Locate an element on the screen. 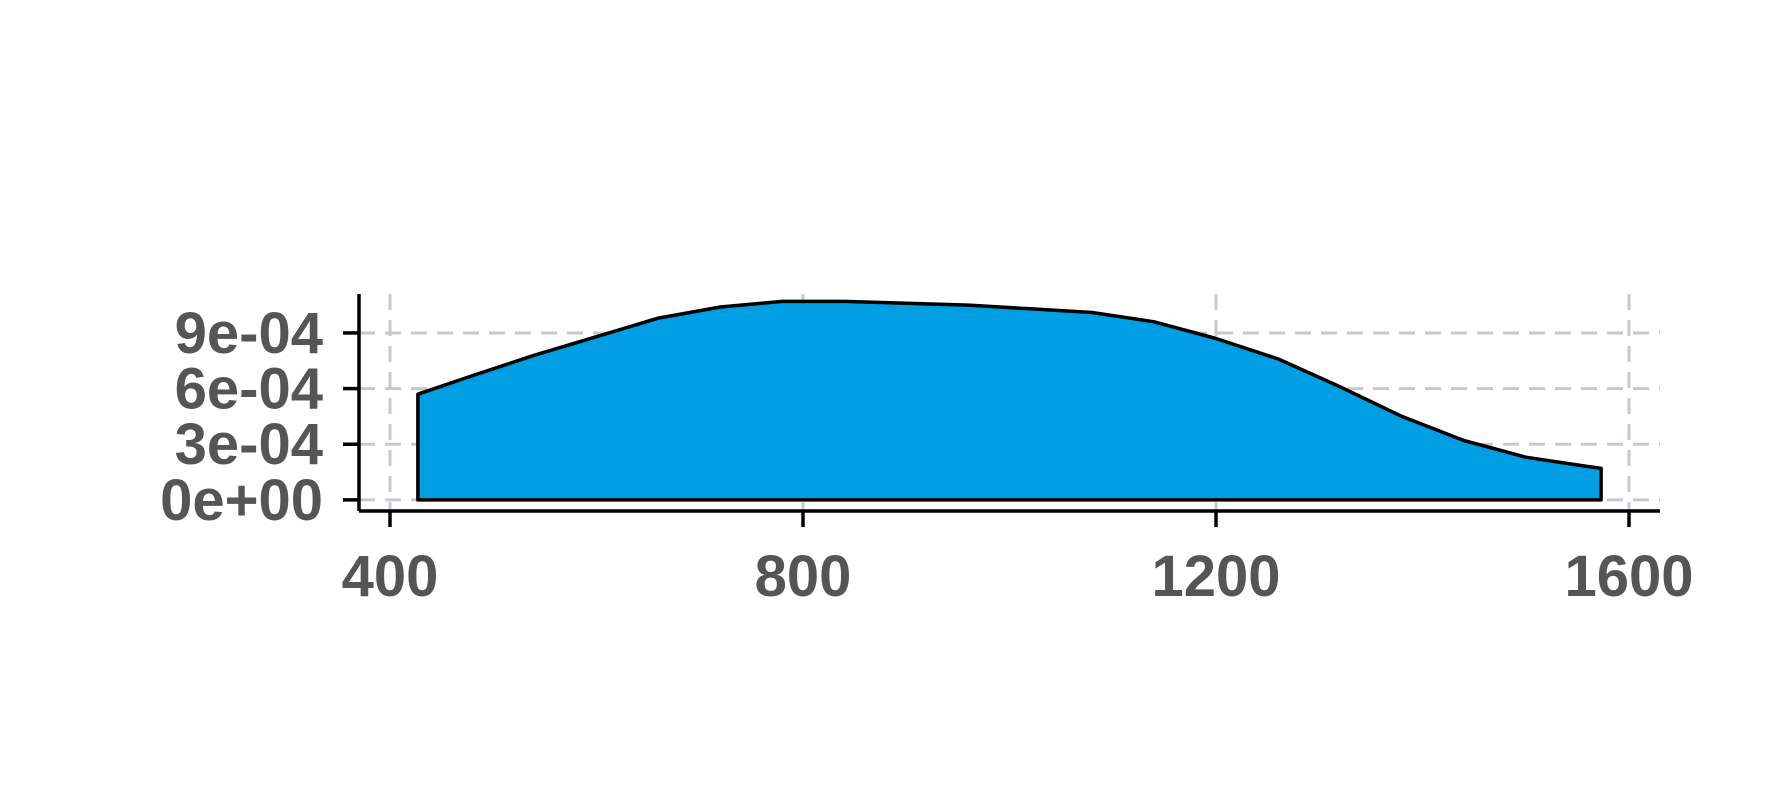 Image resolution: width=1778 pixels, height=809 pixels. y-tick-label: 0e+00 is located at coordinates (241, 500).